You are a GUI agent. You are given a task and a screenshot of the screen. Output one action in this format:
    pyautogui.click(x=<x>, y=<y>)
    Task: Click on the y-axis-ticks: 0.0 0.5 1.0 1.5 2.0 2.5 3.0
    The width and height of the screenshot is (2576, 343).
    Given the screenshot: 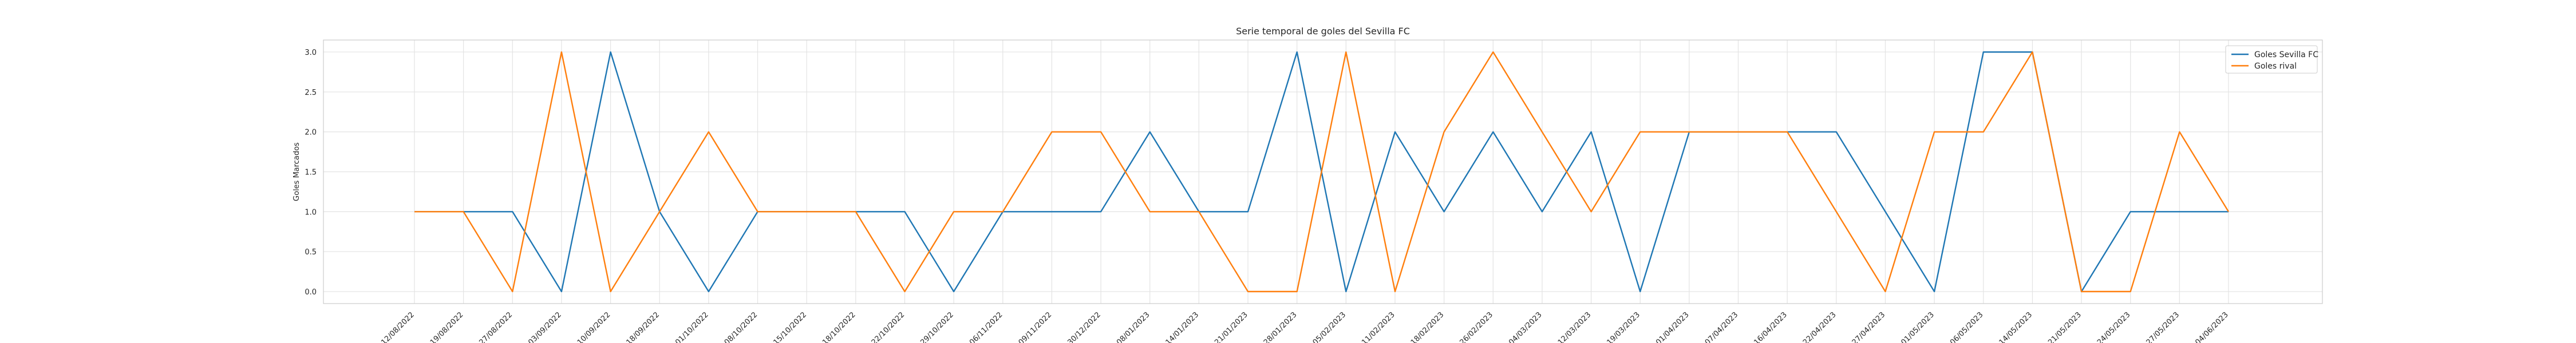 What is the action you would take?
    pyautogui.click(x=311, y=173)
    